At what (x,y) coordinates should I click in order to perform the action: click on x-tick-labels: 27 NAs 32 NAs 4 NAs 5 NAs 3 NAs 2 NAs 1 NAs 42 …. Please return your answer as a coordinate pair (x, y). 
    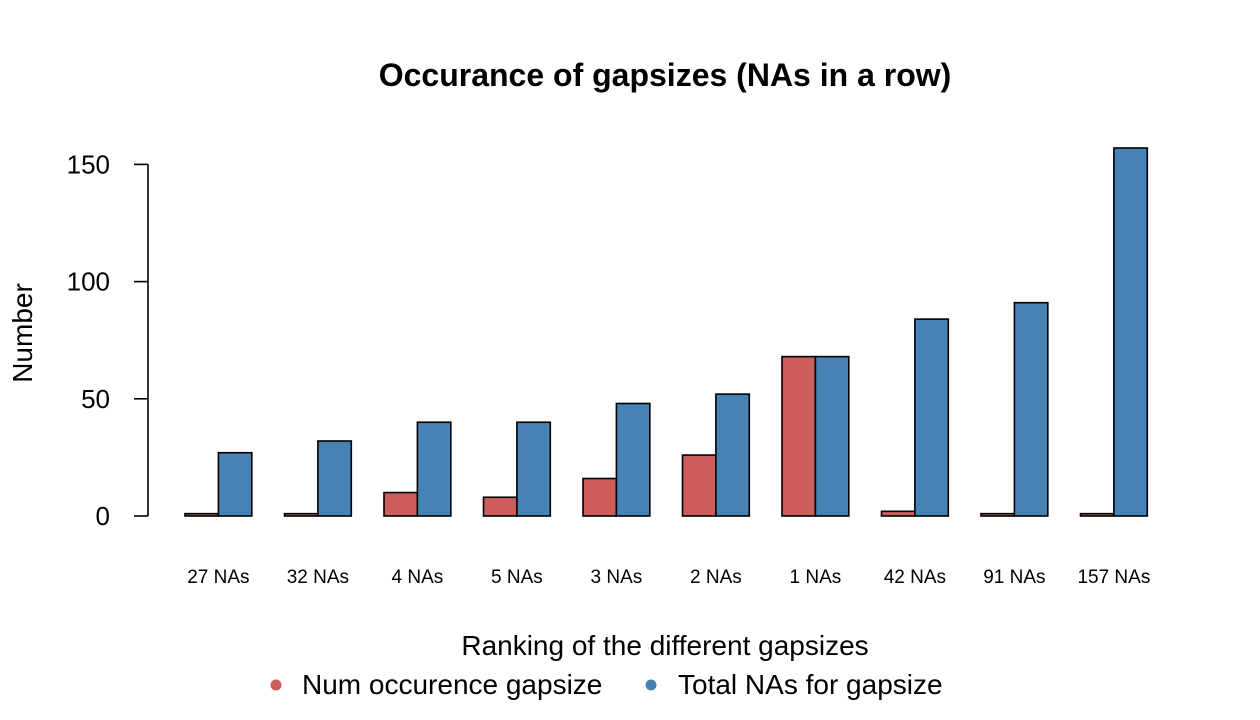
    Looking at the image, I should click on (668, 577).